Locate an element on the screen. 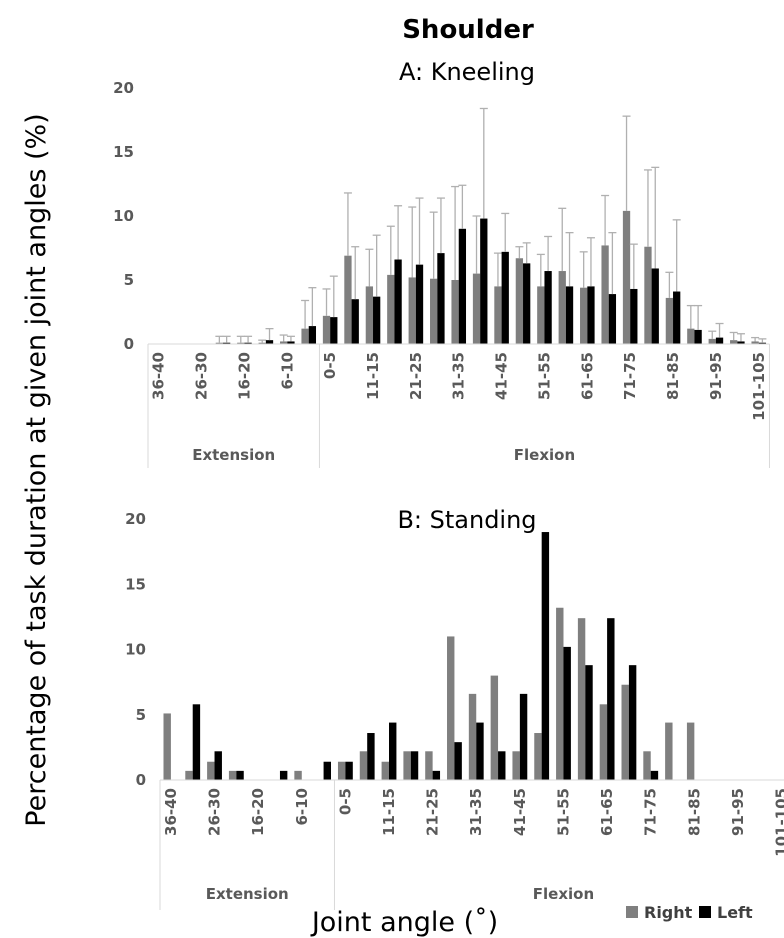  y-tick-label: 15 is located at coordinates (135, 584).